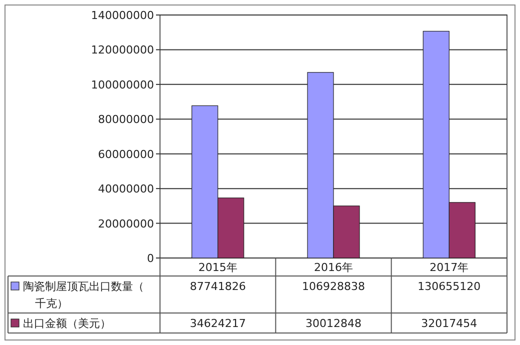 The image size is (520, 345). What do you see at coordinates (218, 286) in the screenshot?
I see `data-label: 87741826` at bounding box center [218, 286].